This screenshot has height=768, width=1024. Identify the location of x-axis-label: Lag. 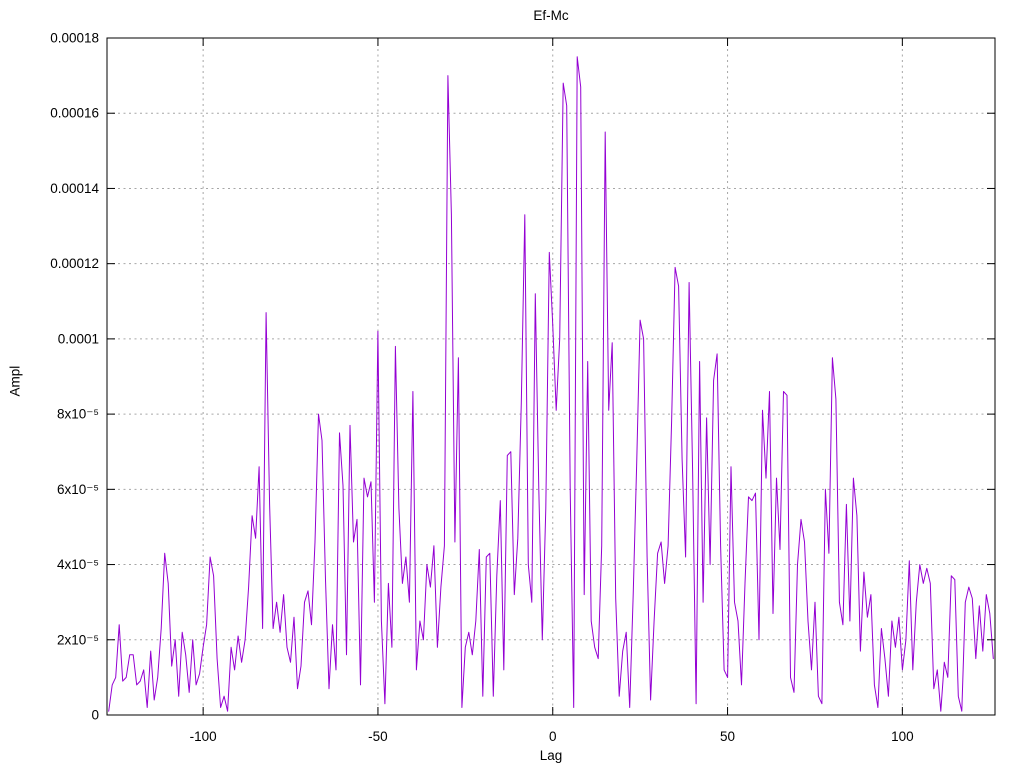
(551, 755).